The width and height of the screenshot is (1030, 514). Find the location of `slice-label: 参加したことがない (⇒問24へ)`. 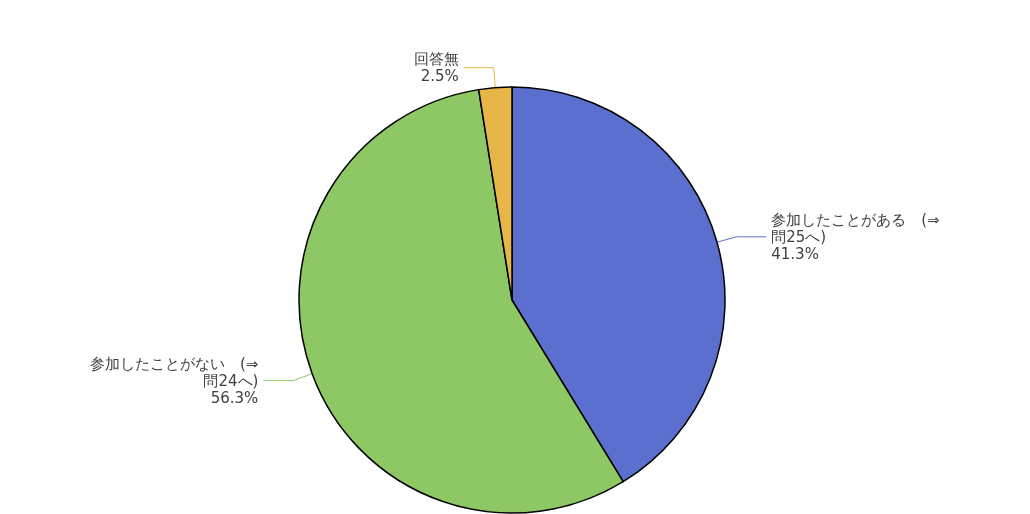

slice-label: 参加したことがない (⇒問24へ) is located at coordinates (174, 372).